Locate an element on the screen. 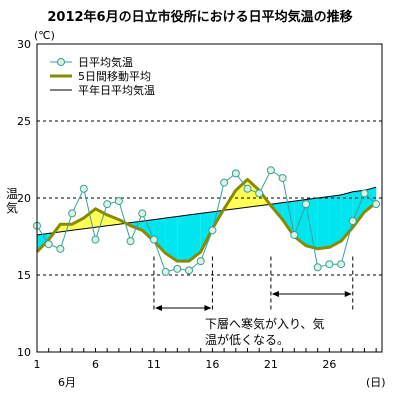  chart-title: 2012年6月の日立市役所における日平均気温の推移 is located at coordinates (200, 17).